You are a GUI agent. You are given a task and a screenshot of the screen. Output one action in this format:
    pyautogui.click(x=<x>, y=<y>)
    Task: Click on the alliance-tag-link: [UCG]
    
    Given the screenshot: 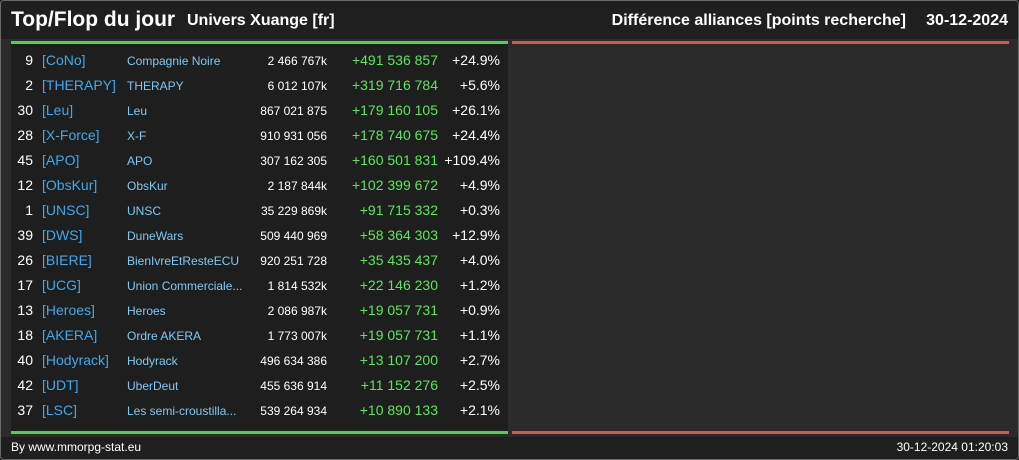 What is the action you would take?
    pyautogui.click(x=61, y=285)
    